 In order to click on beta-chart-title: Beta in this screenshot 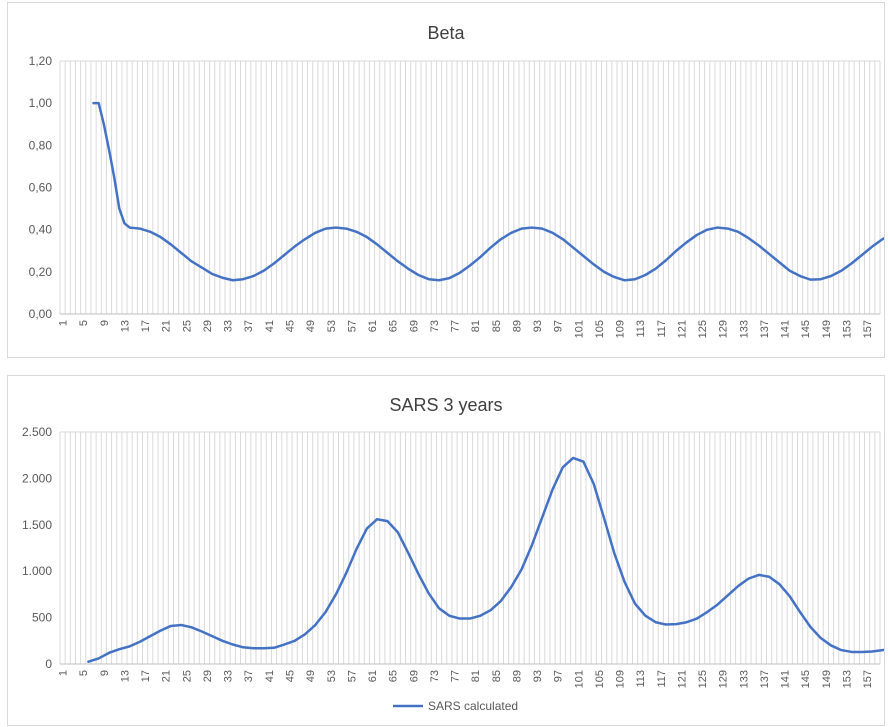, I will do `click(446, 33)`.